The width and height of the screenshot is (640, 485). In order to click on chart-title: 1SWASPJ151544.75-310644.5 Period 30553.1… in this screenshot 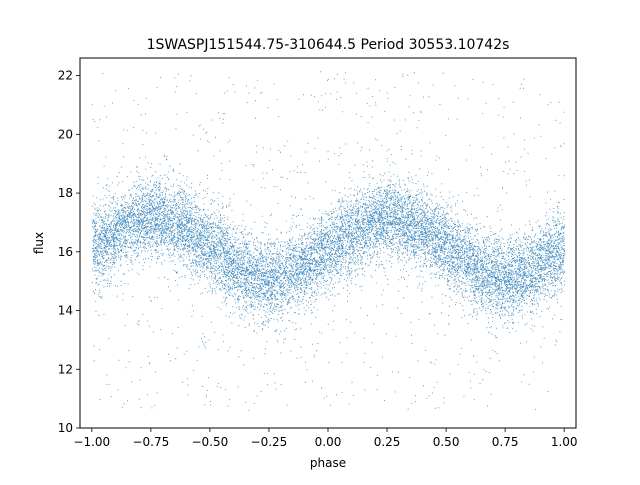, I will do `click(328, 45)`.